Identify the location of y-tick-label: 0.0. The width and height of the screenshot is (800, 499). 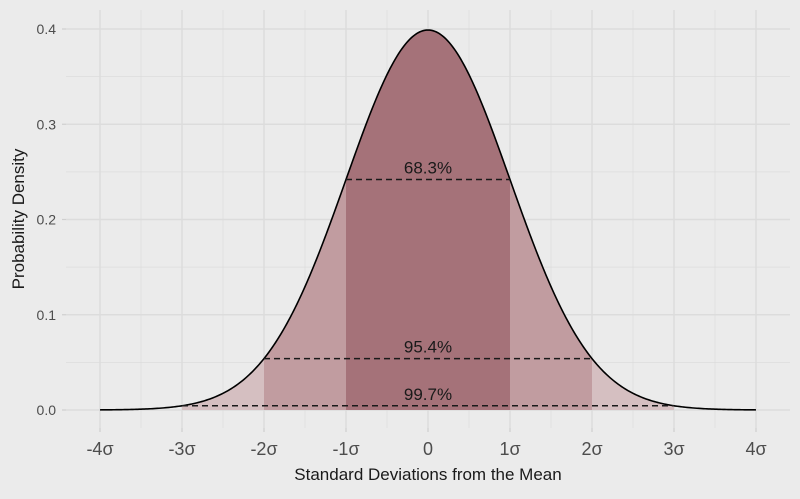
(47, 410).